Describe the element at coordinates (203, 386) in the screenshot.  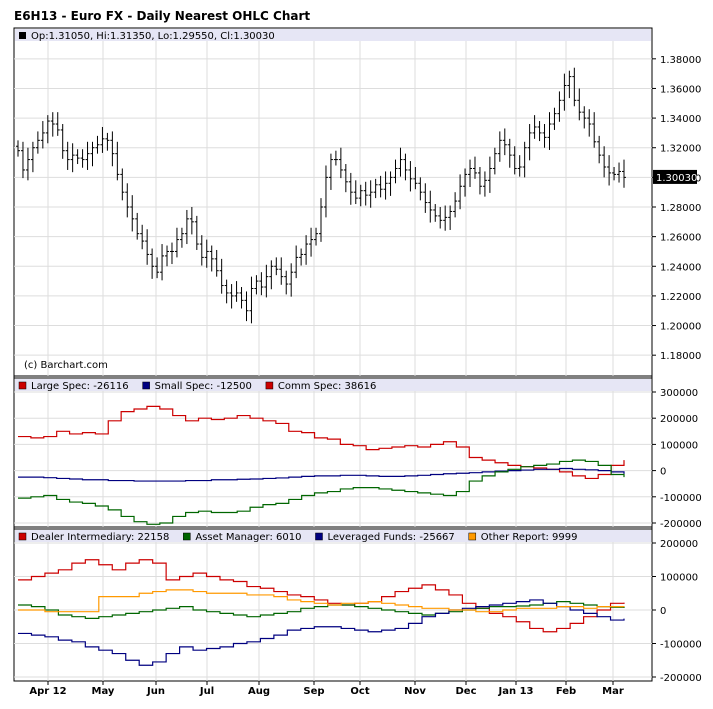
I see `legend-entry: Small Spec: -12500` at that location.